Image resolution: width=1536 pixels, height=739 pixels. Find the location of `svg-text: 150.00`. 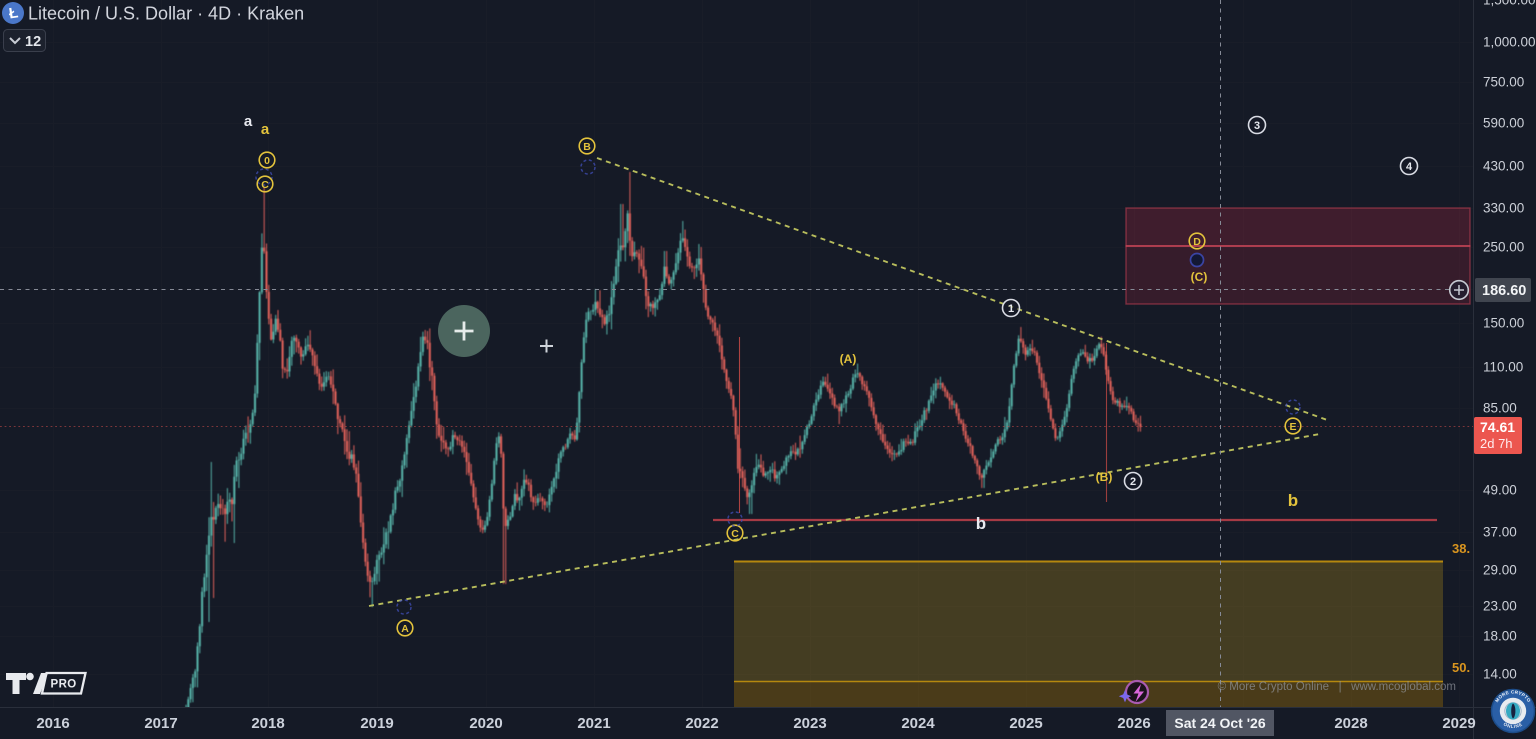

svg-text: 150.00 is located at coordinates (1503, 323).